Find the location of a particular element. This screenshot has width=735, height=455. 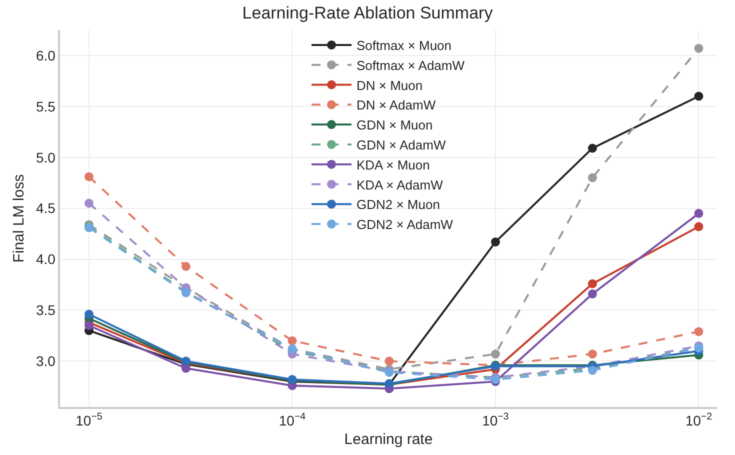

chart-title: Learning-Rate Ablation Summary is located at coordinates (368, 13).